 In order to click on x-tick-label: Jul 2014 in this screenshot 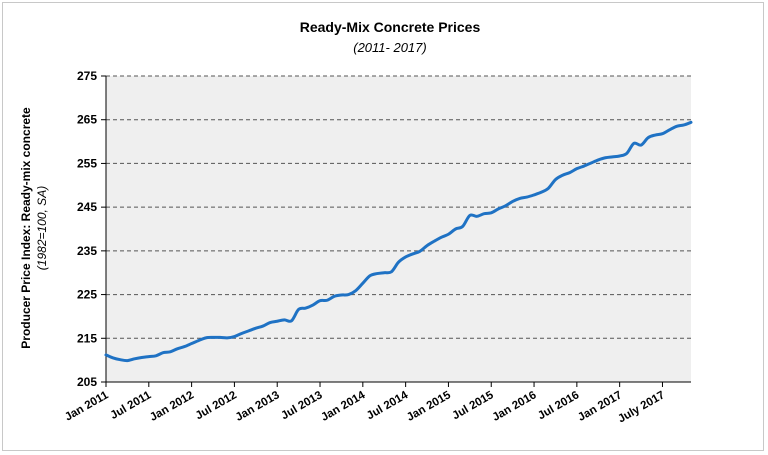, I will do `click(388, 405)`.